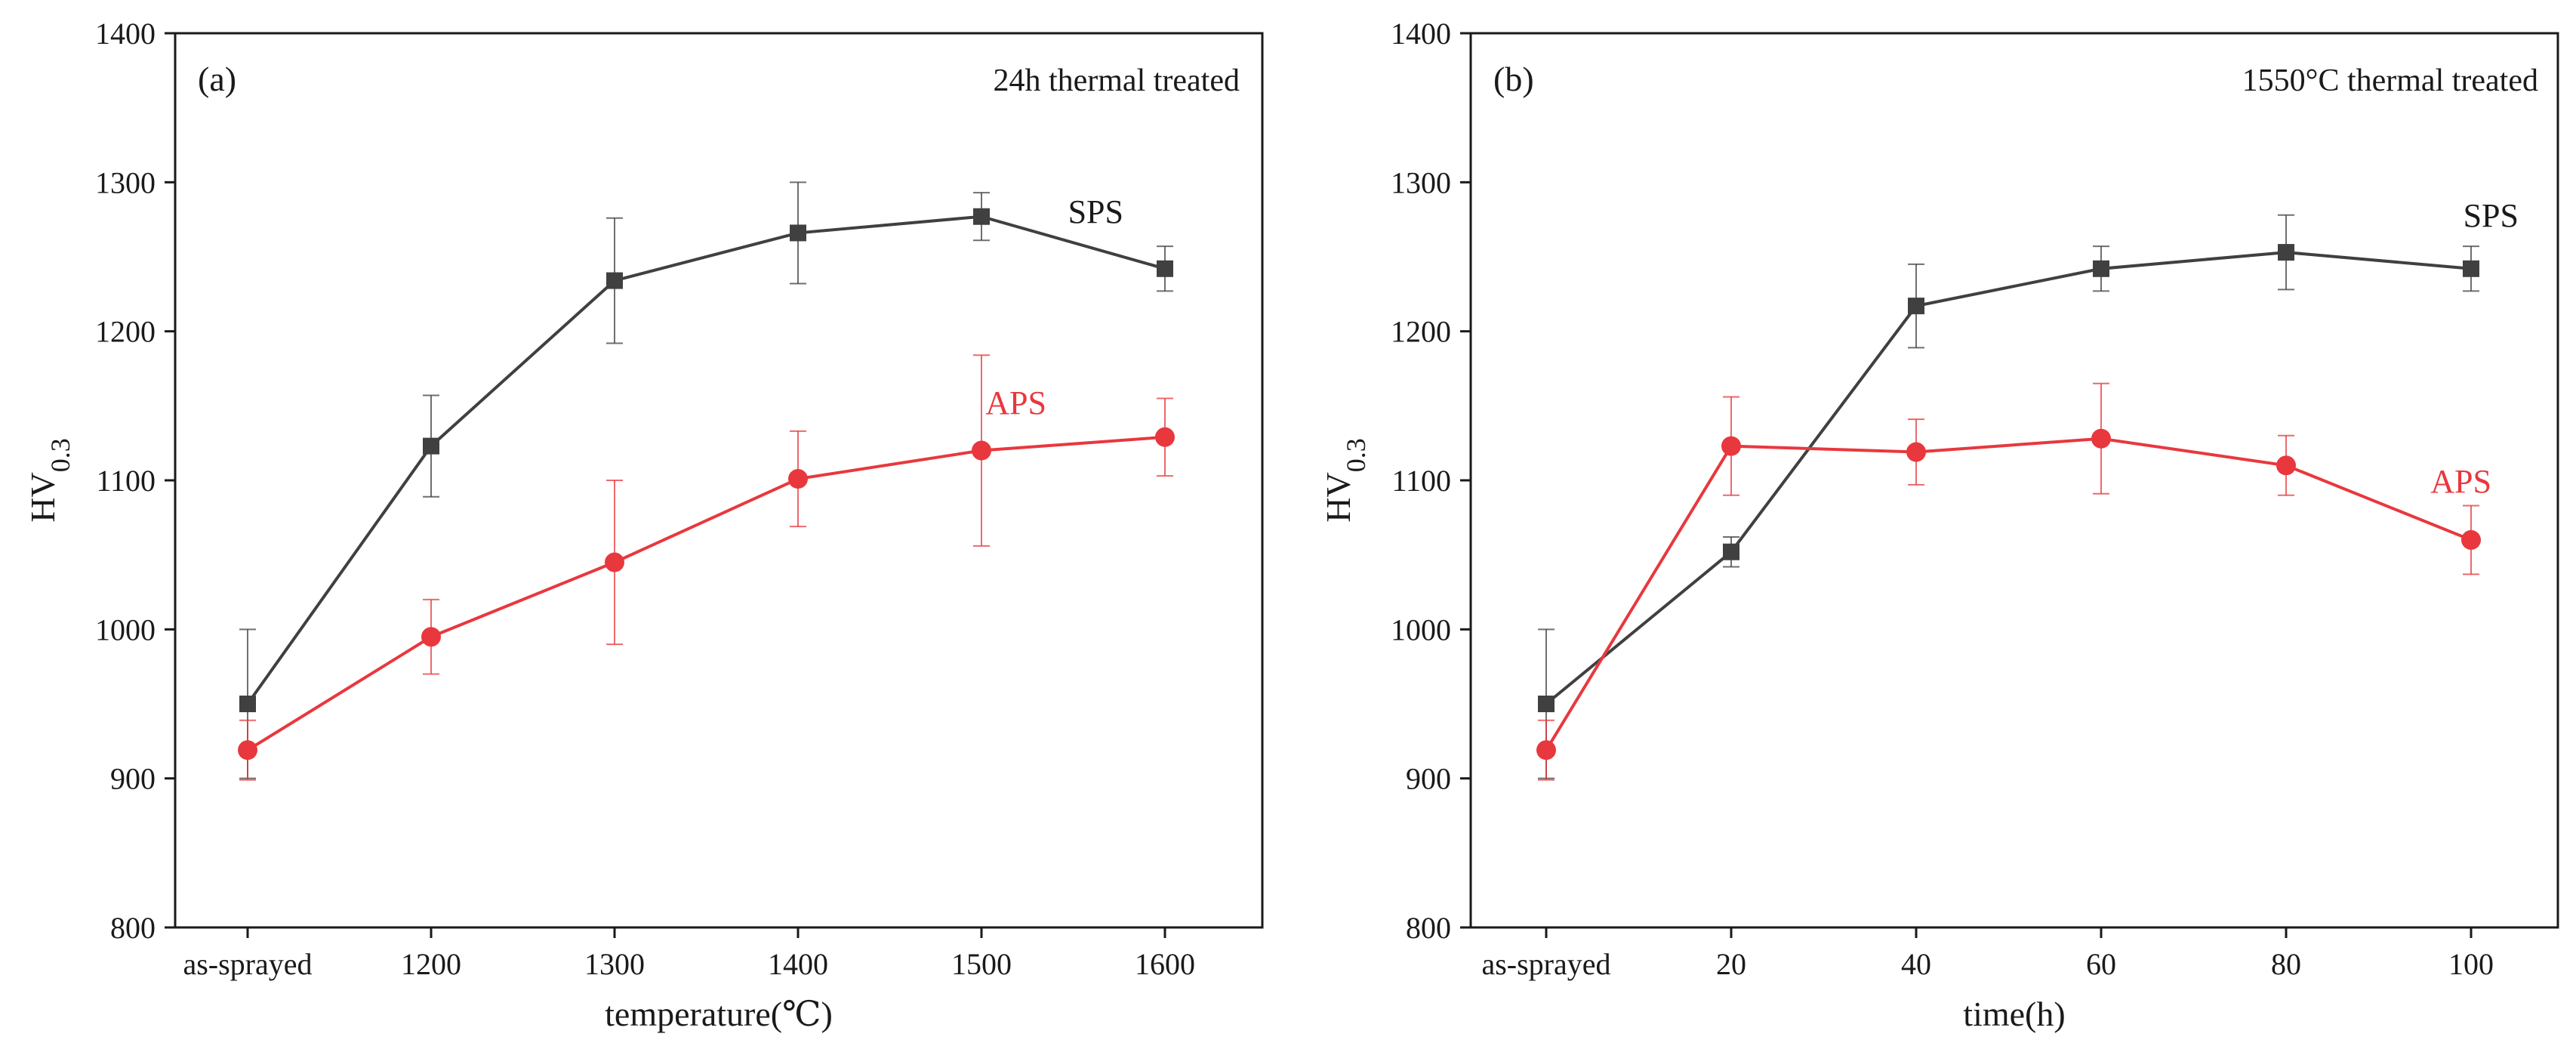  What do you see at coordinates (2014, 1014) in the screenshot?
I see `x-axis-title: time(h)` at bounding box center [2014, 1014].